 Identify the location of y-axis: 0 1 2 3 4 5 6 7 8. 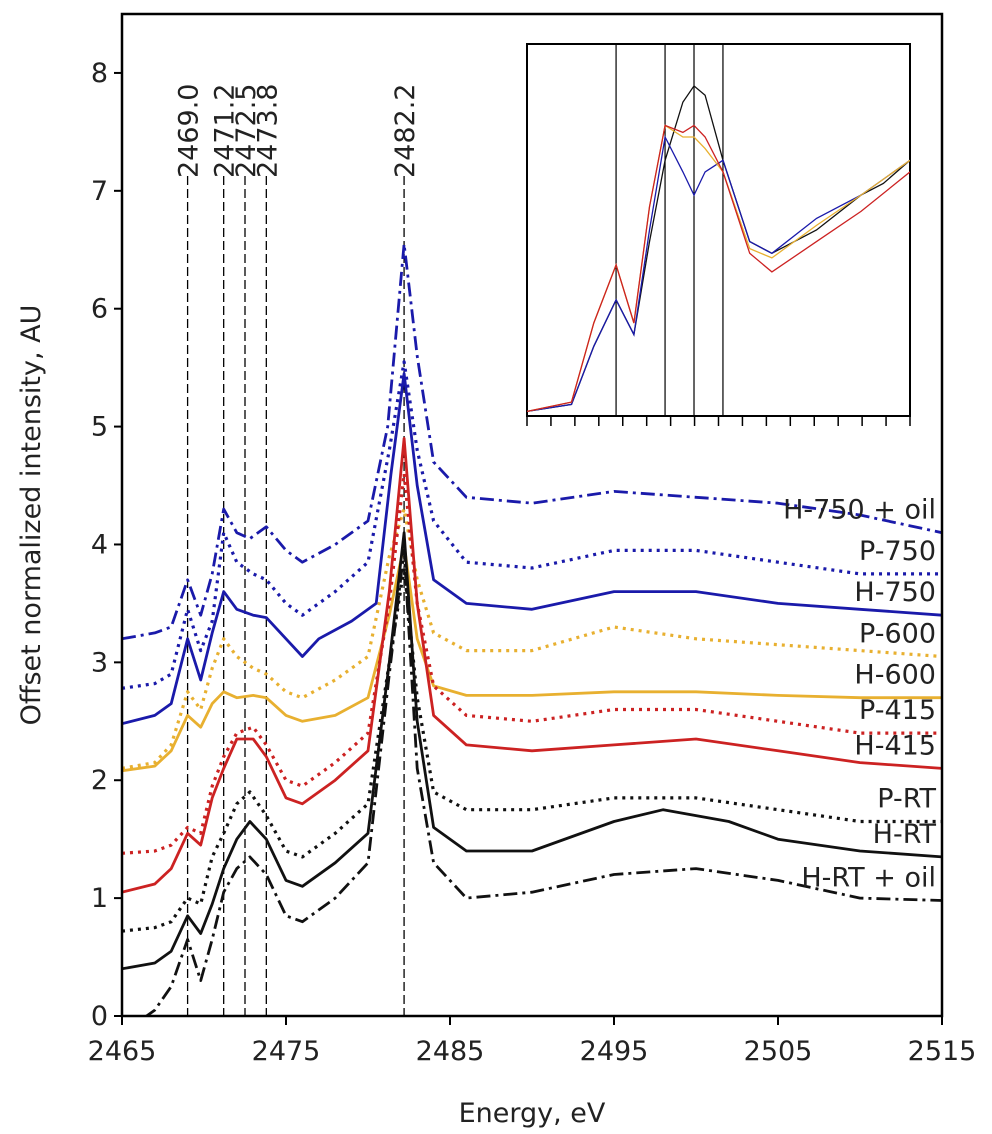
(106, 545).